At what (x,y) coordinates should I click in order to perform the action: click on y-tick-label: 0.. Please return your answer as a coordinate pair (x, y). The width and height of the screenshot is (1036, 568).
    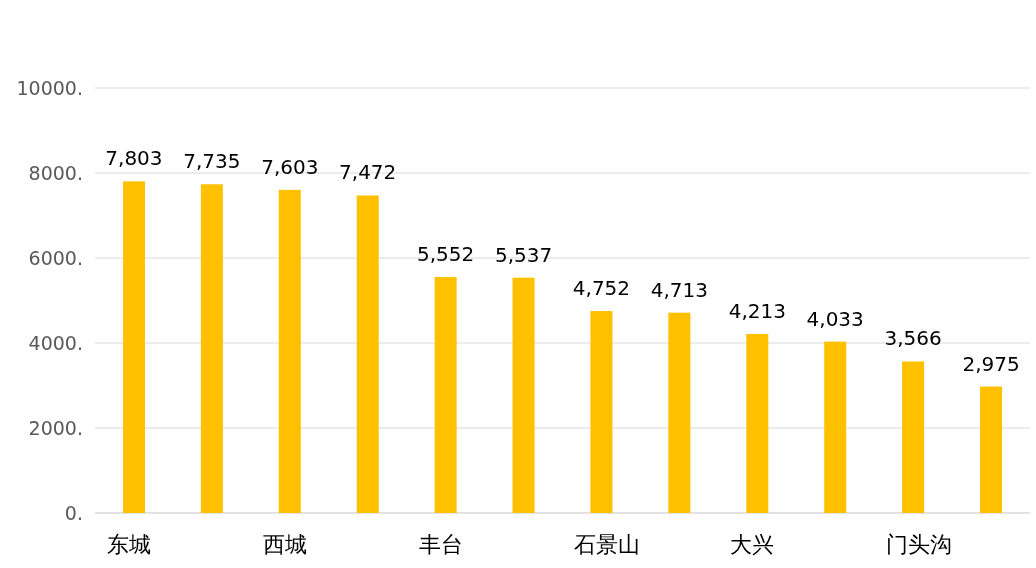
    Looking at the image, I should click on (73, 513).